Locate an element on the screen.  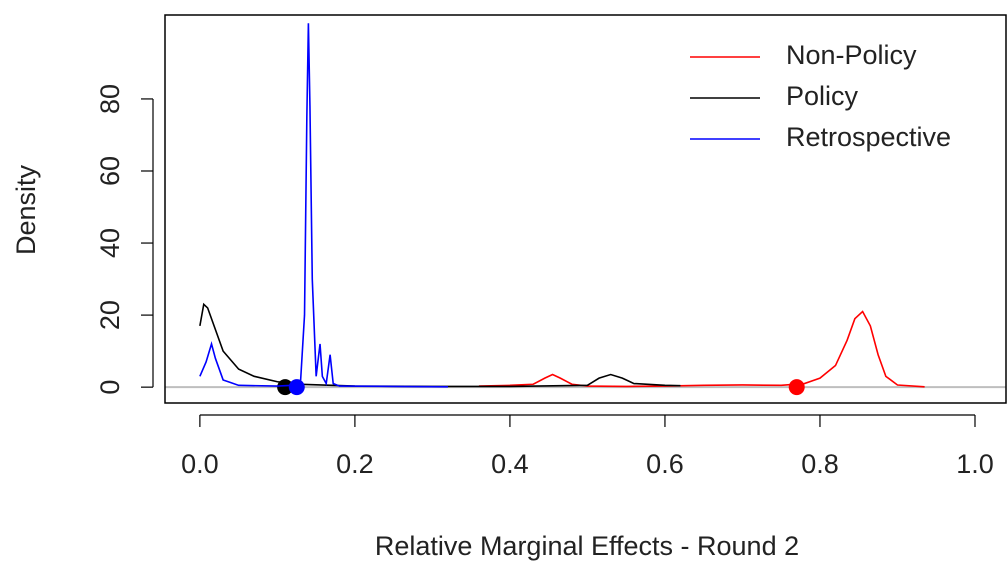
x-tick-label: 0.6 is located at coordinates (665, 464).